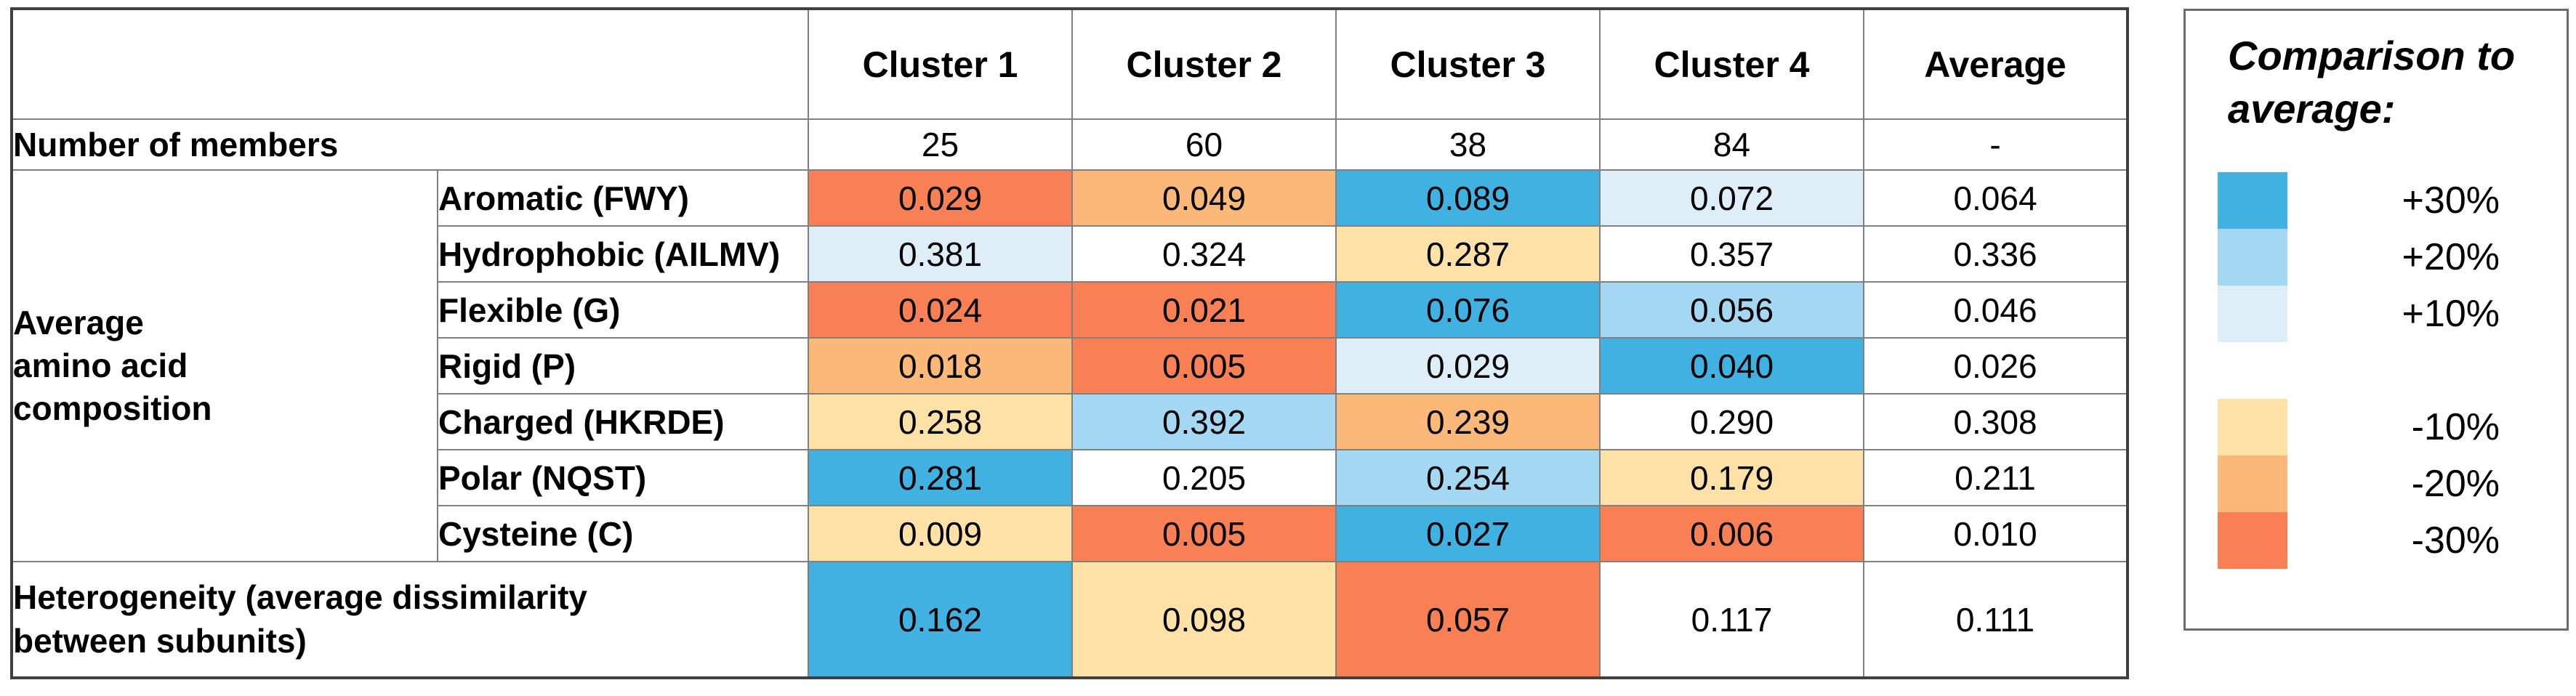  I want to click on heatmap-cell: 0.027, so click(1468, 533).